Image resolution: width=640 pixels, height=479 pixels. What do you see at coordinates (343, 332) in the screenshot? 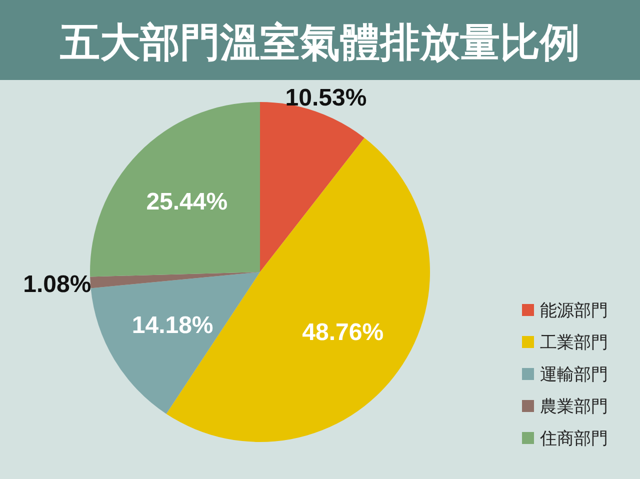
I see `data-label: 48.76%` at bounding box center [343, 332].